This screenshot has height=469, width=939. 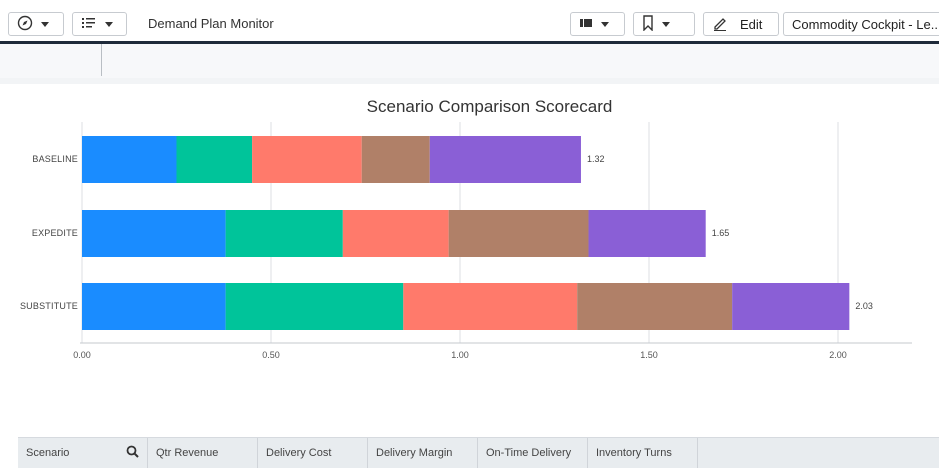 What do you see at coordinates (460, 355) in the screenshot?
I see `x-tick-label: 1.00` at bounding box center [460, 355].